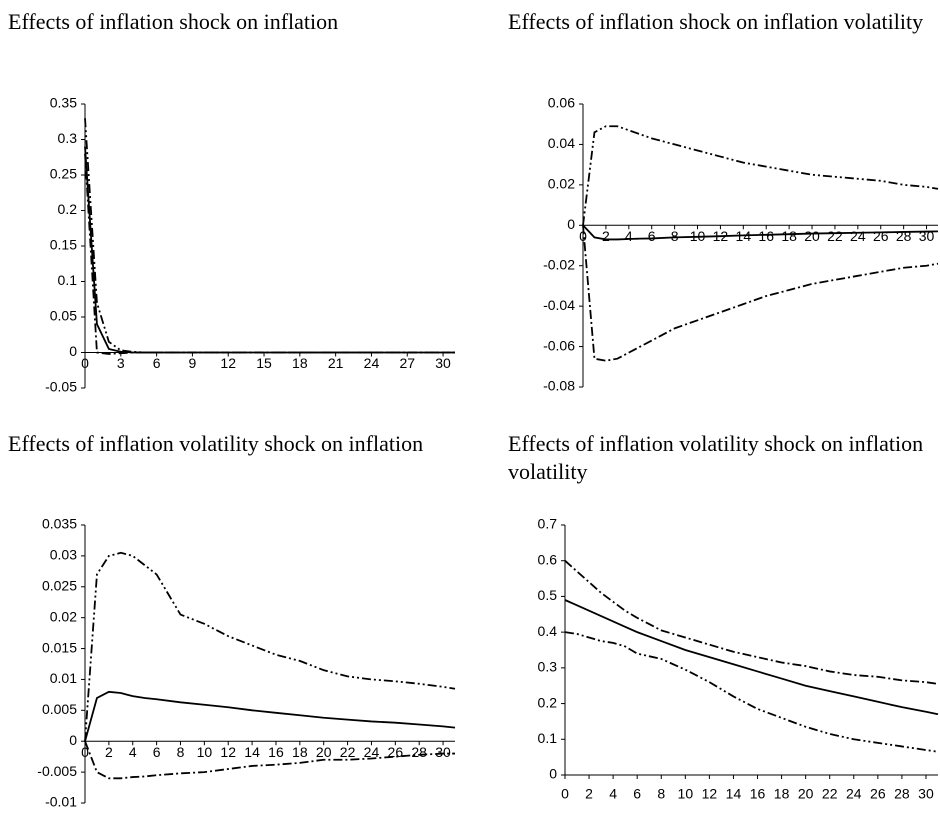 The width and height of the screenshot is (940, 813). Describe the element at coordinates (59, 524) in the screenshot. I see `y-tick-label: 0.035` at that location.